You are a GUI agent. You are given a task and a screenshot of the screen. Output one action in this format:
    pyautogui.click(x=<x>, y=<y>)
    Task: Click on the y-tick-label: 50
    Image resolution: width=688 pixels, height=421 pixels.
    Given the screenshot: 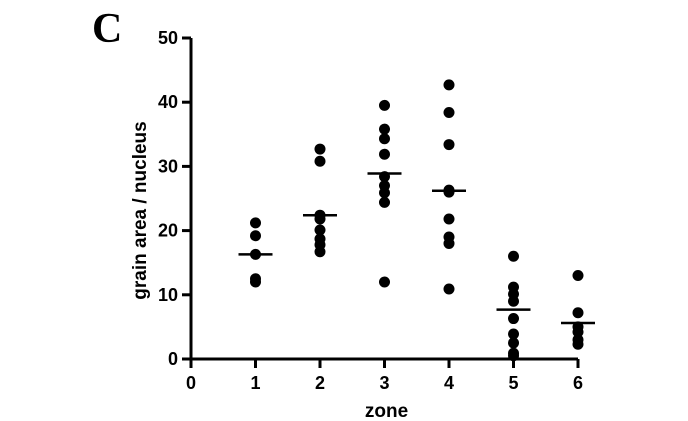 What is the action you would take?
    pyautogui.click(x=168, y=38)
    